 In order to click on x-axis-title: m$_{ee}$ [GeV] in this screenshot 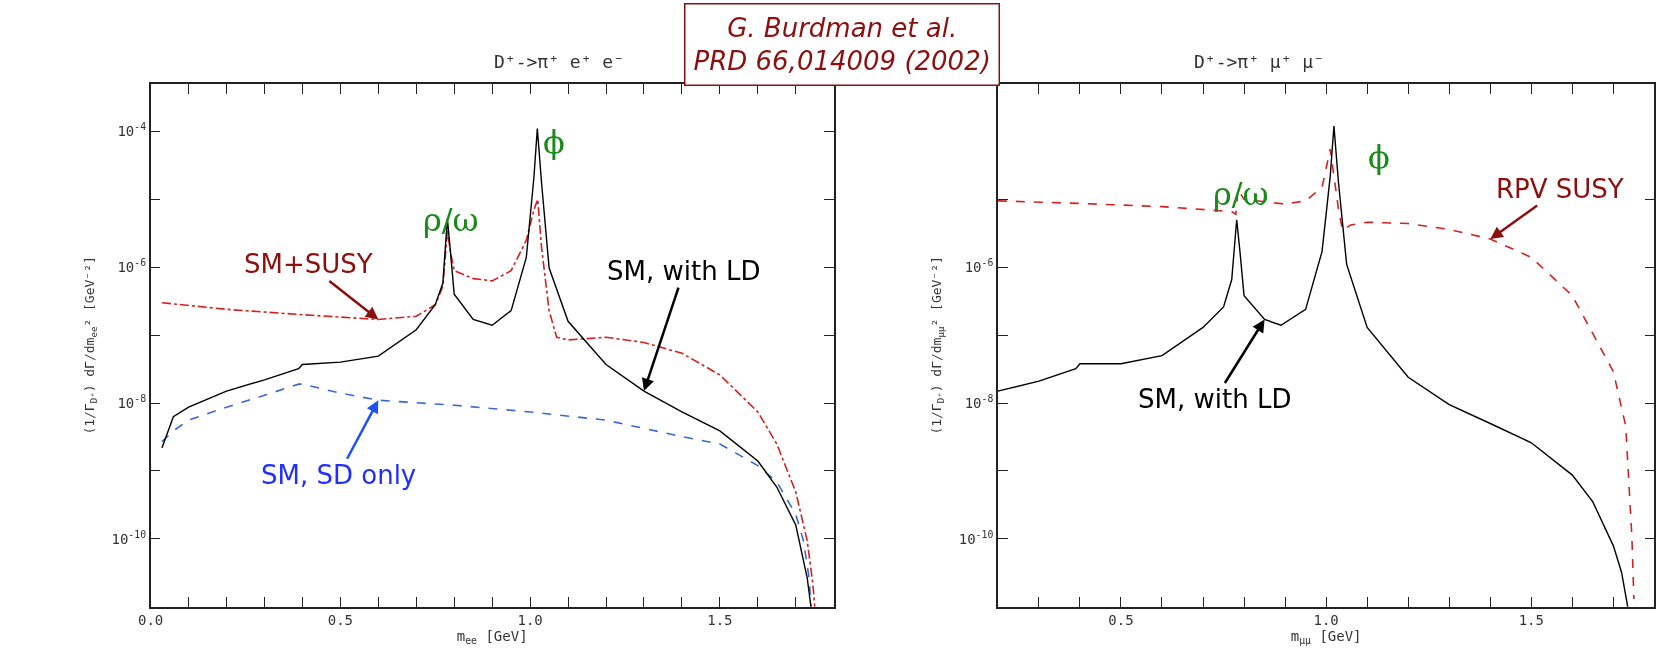, I will do `click(492, 637)`.